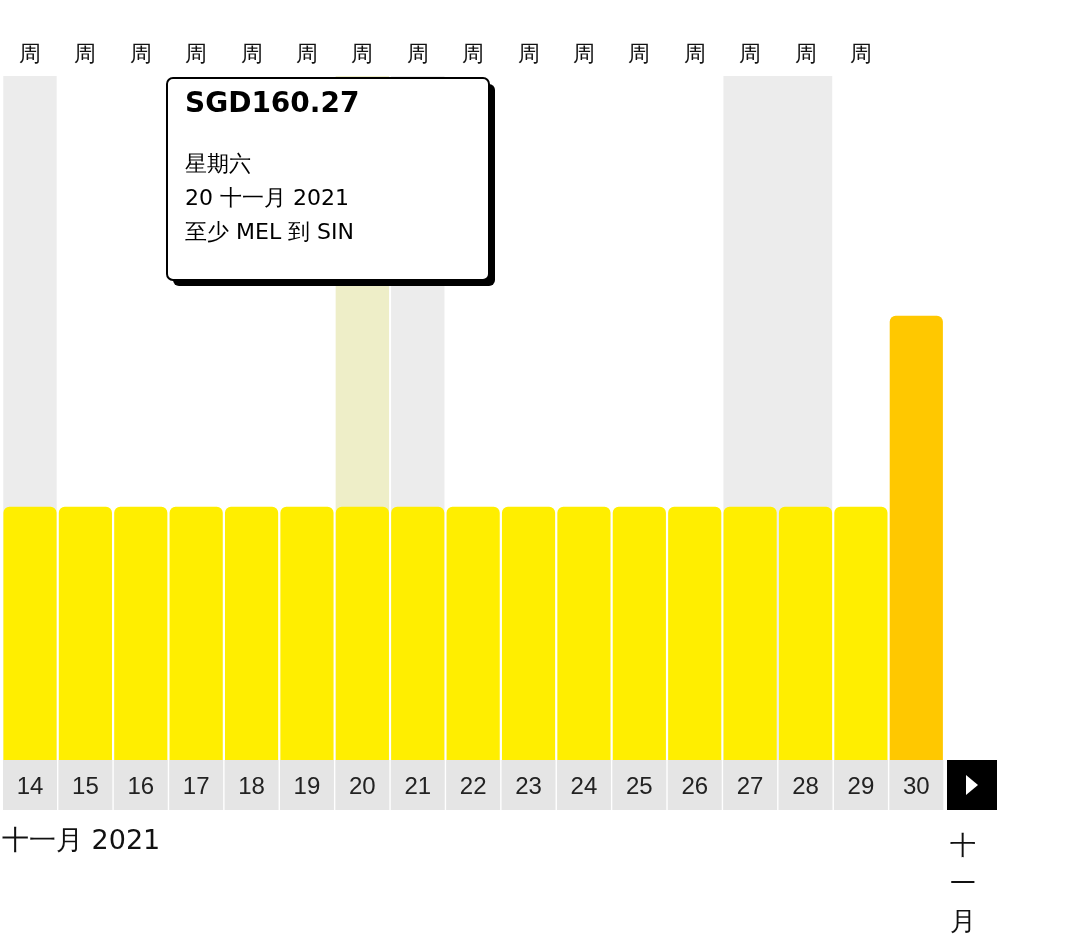 The width and height of the screenshot is (1080, 949). Describe the element at coordinates (270, 231) in the screenshot. I see `text: 至少 MEL 到 SIN` at that location.